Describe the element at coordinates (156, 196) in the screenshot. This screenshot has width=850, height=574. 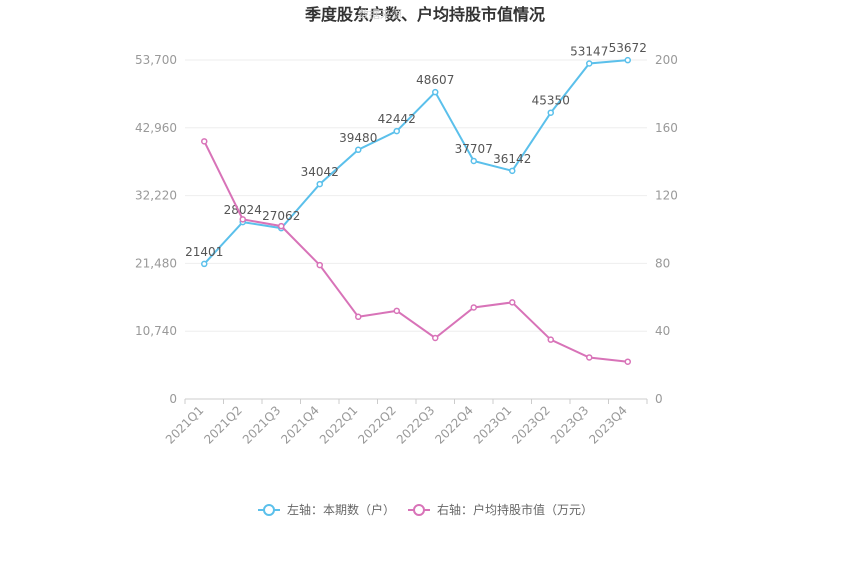
I see `left-tick-label: 32,220` at that location.